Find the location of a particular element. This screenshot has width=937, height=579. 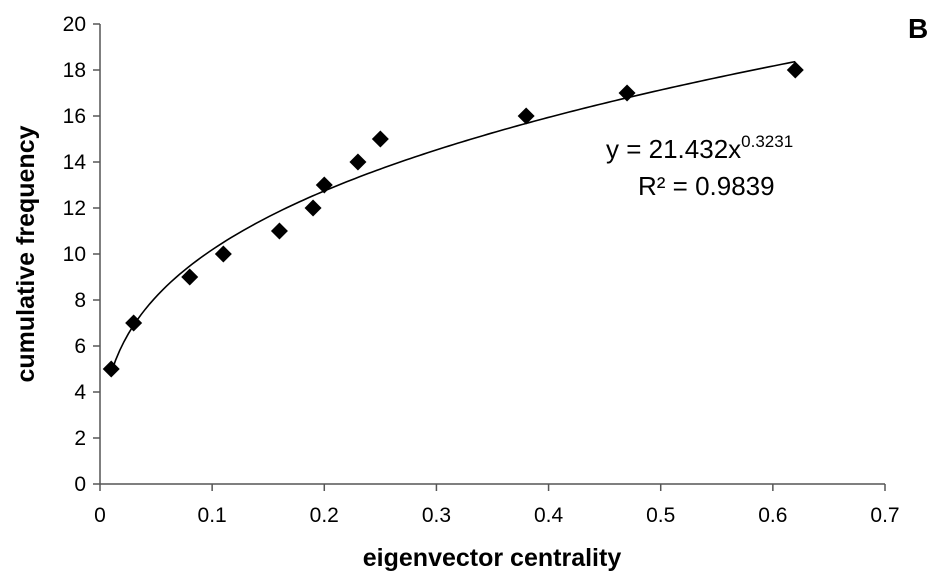

y-tick-label: 10 is located at coordinates (74, 254).